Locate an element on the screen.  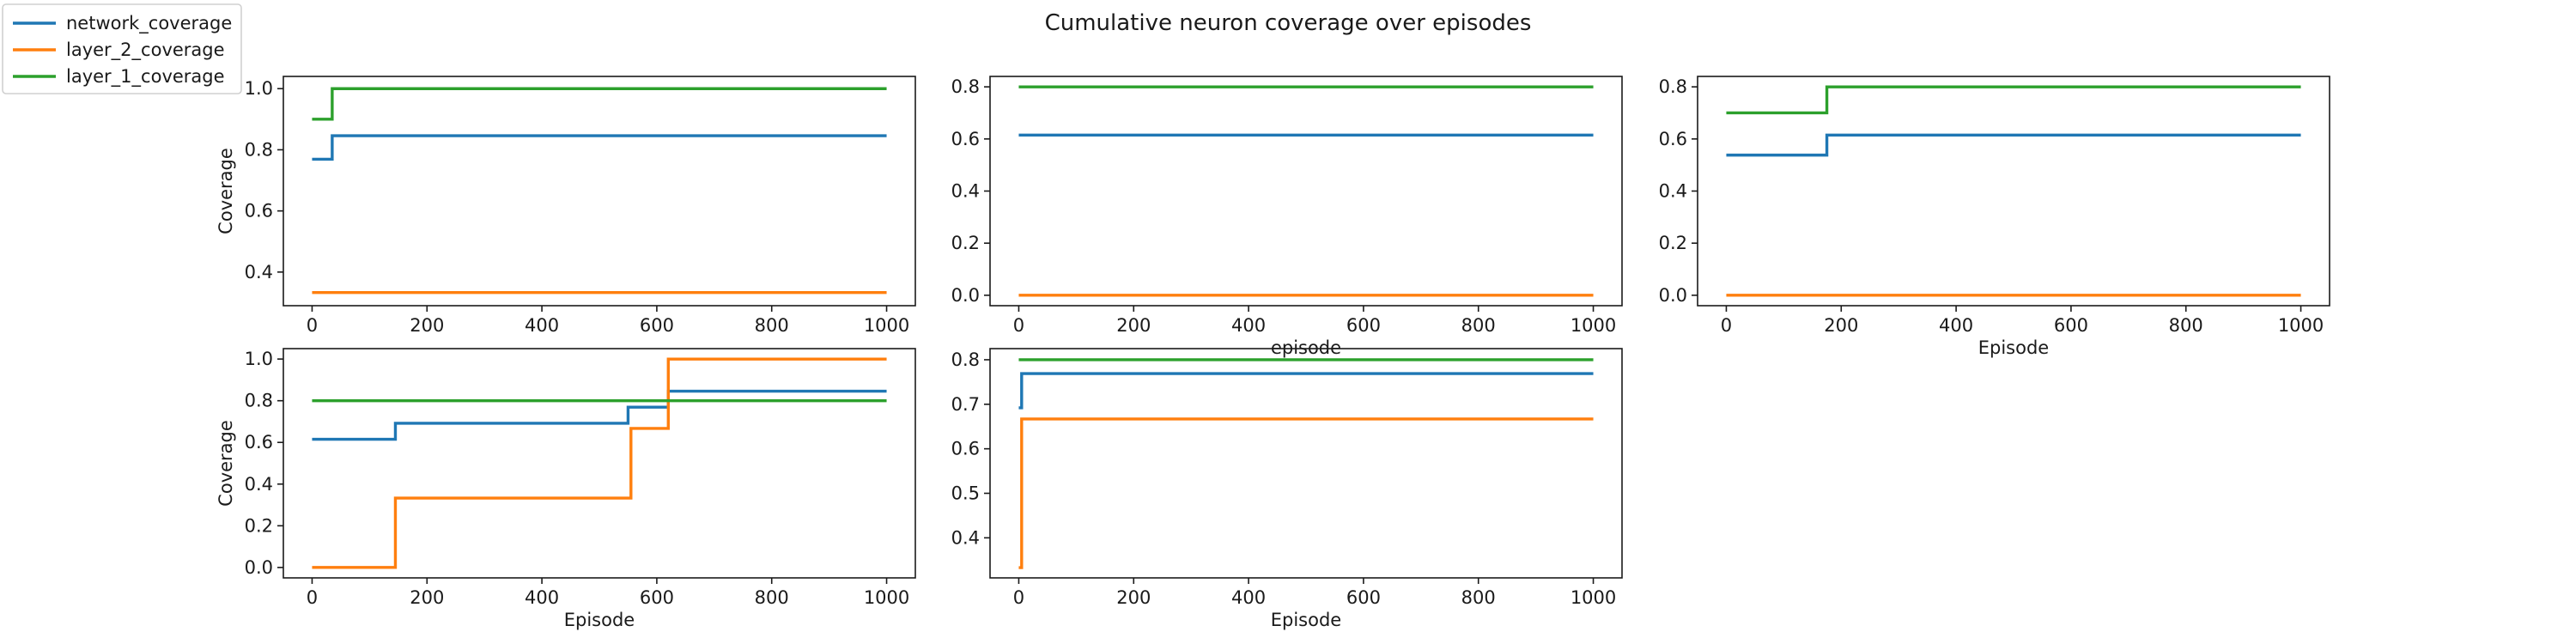
legend-entry-layer-2: layer_2_coverage is located at coordinates (119, 50).